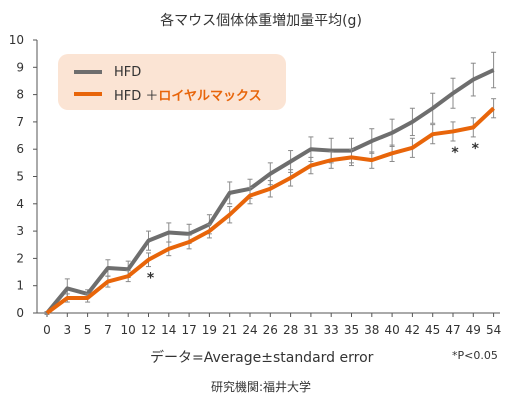  I want to click on legend-swatch-hfd, so click(88, 72).